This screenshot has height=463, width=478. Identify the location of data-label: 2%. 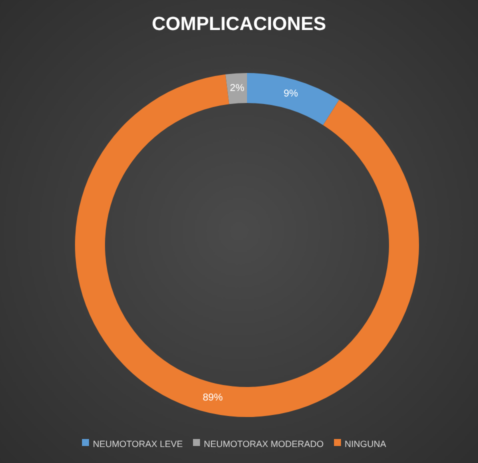
(237, 88).